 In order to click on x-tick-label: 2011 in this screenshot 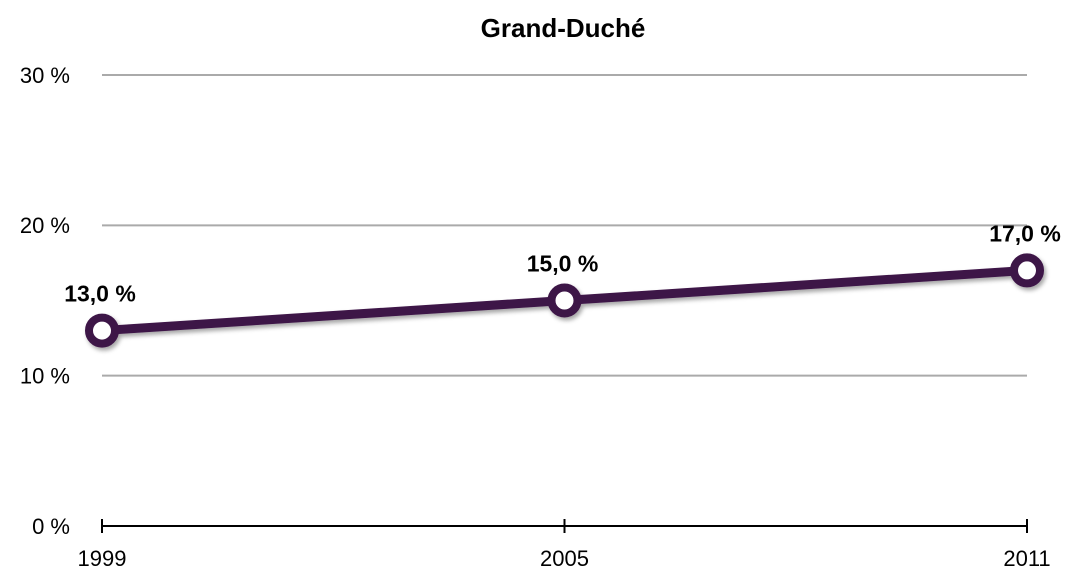, I will do `click(1026, 558)`.